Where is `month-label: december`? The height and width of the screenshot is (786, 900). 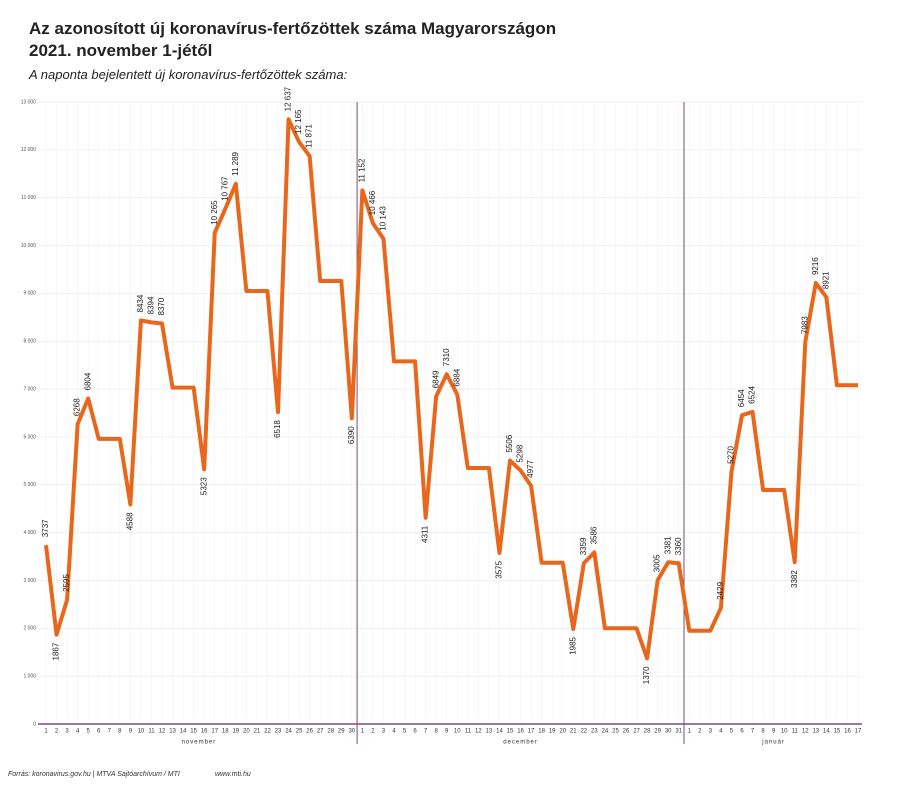
month-label: december is located at coordinates (520, 743).